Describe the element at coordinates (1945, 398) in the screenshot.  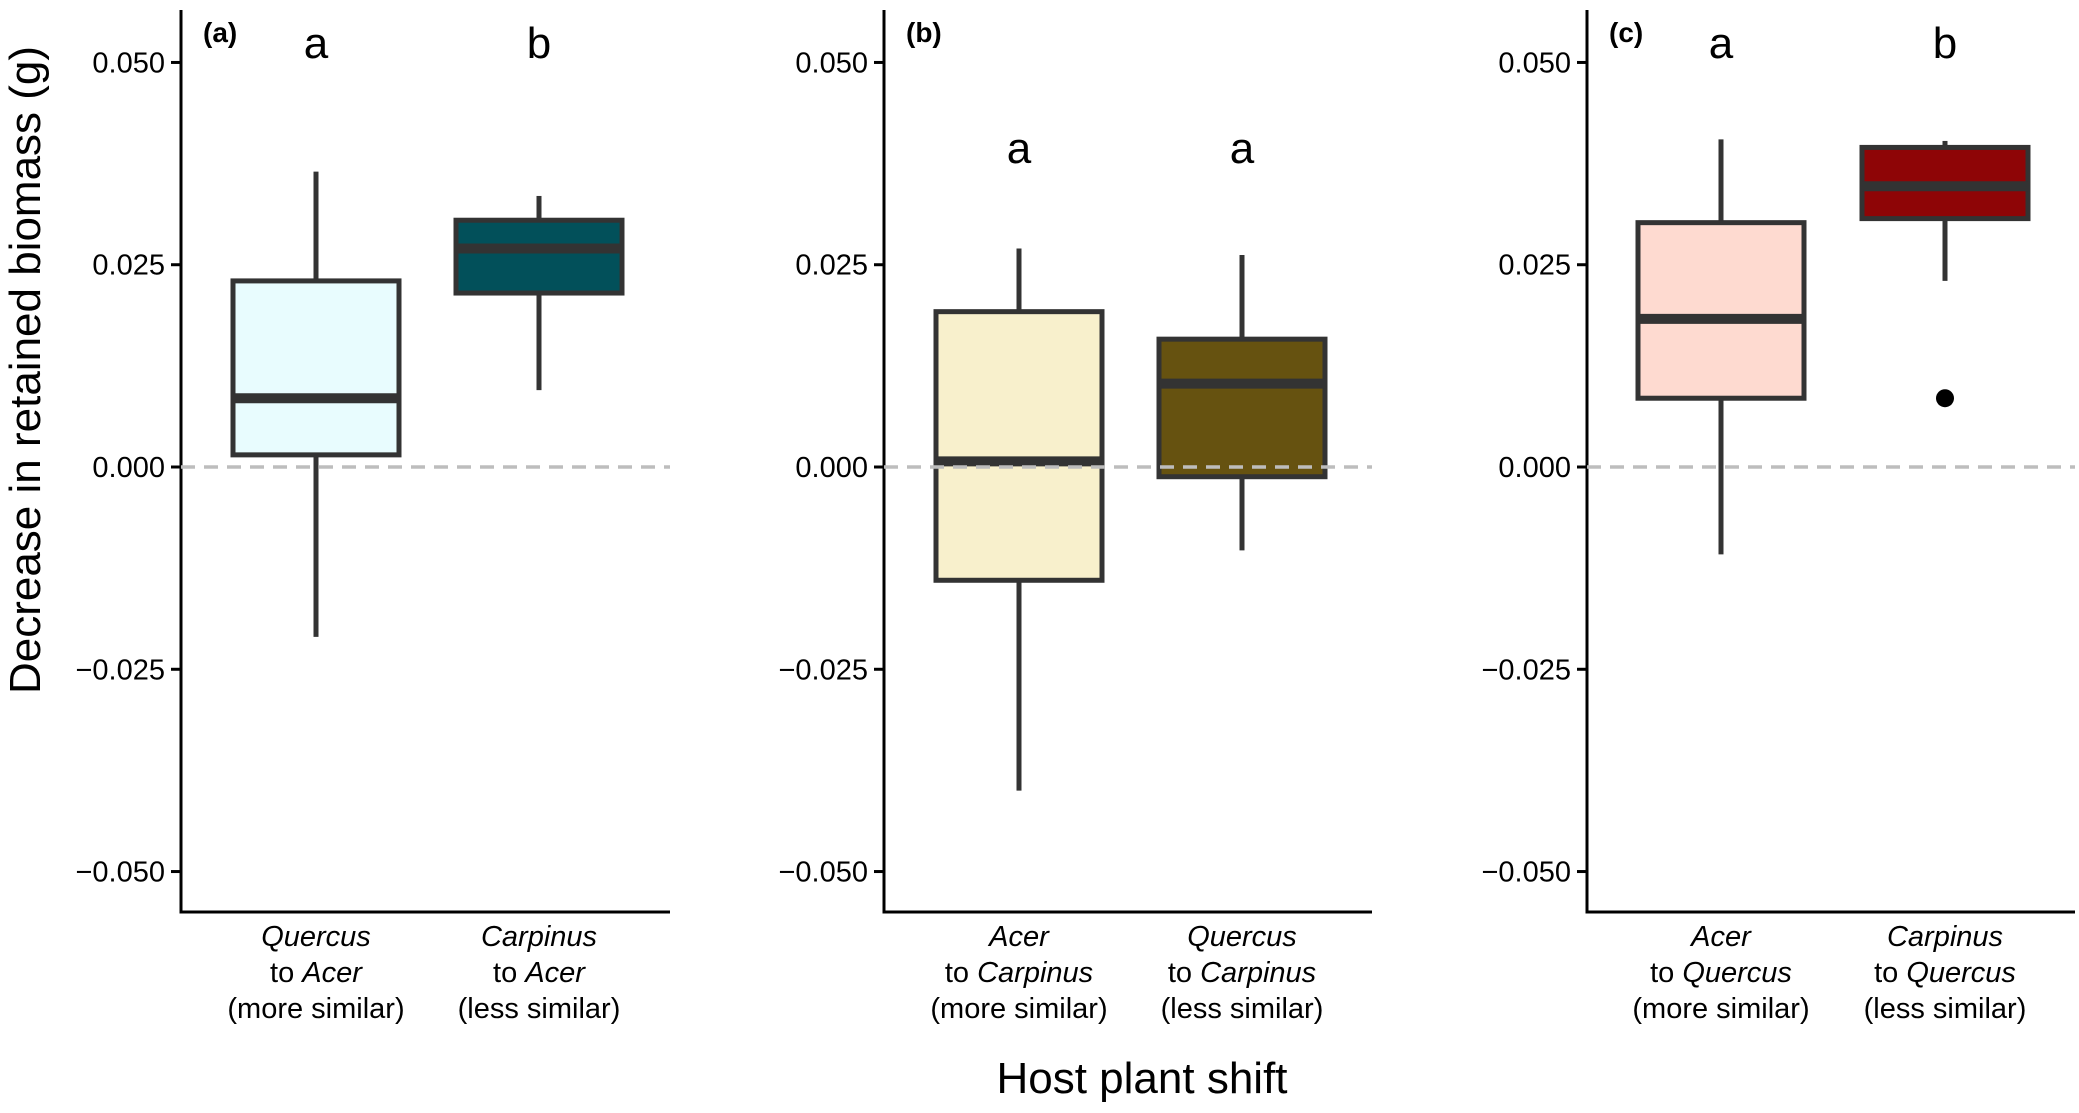
I see `outlier-point` at that location.